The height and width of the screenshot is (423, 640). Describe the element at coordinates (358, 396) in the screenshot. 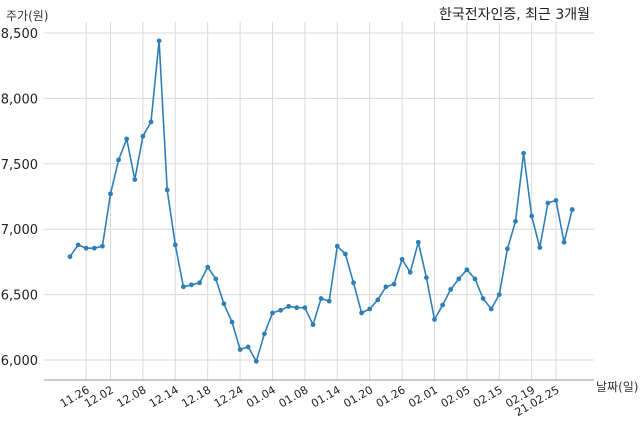

I see `x-tick-label: 01.20` at that location.